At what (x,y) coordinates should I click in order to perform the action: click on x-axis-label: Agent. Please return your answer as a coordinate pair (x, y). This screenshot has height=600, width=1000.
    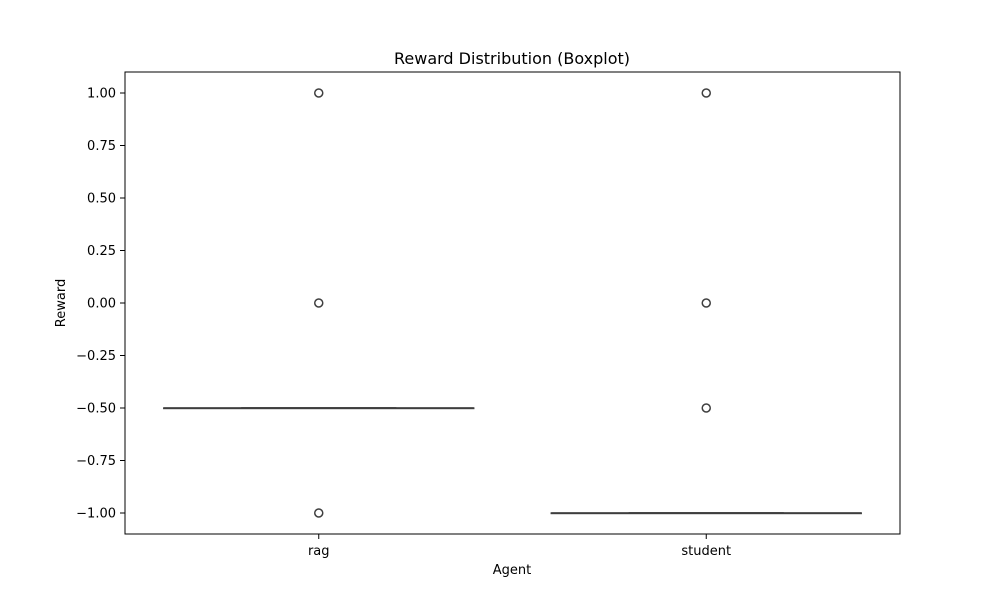
    Looking at the image, I should click on (512, 570).